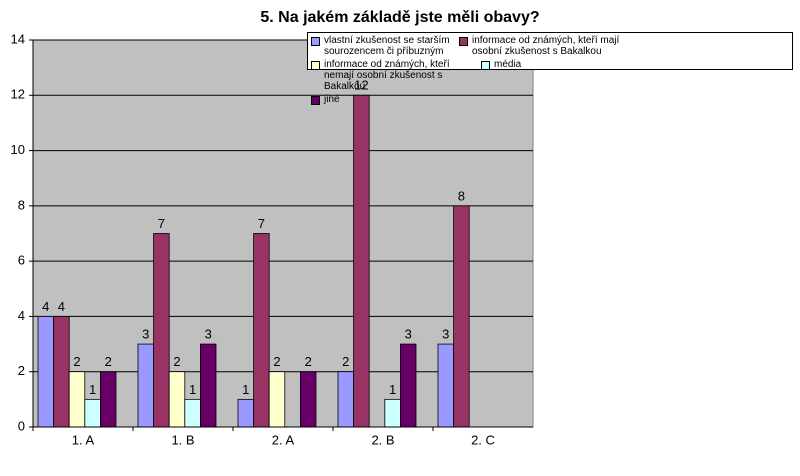 This screenshot has width=800, height=476. I want to click on legend-label: média, so click(508, 64).